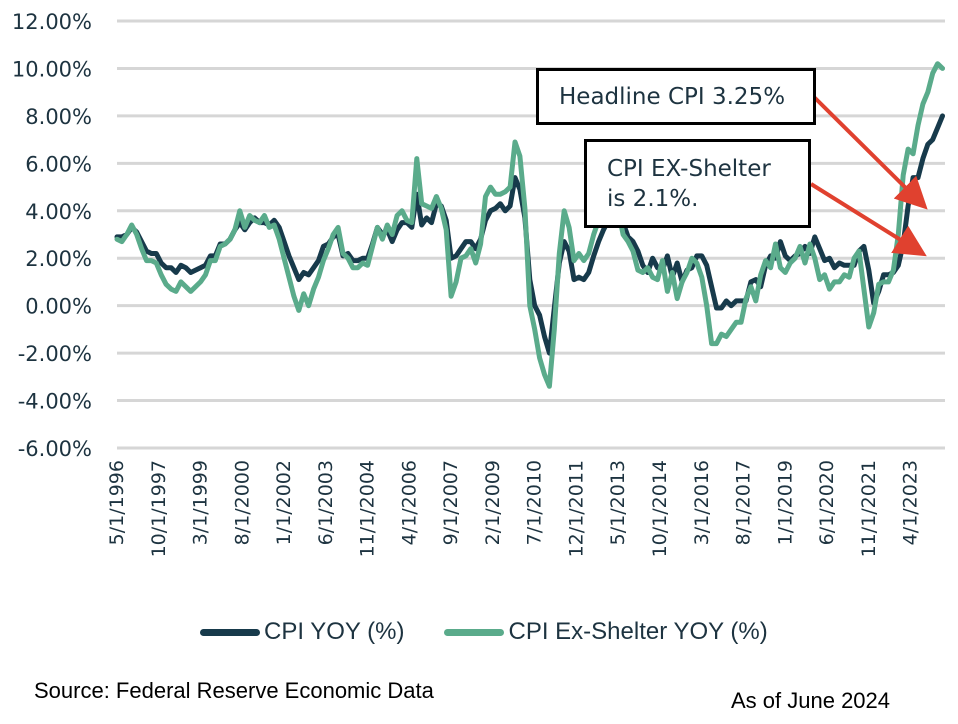  What do you see at coordinates (58, 117) in the screenshot?
I see `y-tick-label: 8.00%` at bounding box center [58, 117].